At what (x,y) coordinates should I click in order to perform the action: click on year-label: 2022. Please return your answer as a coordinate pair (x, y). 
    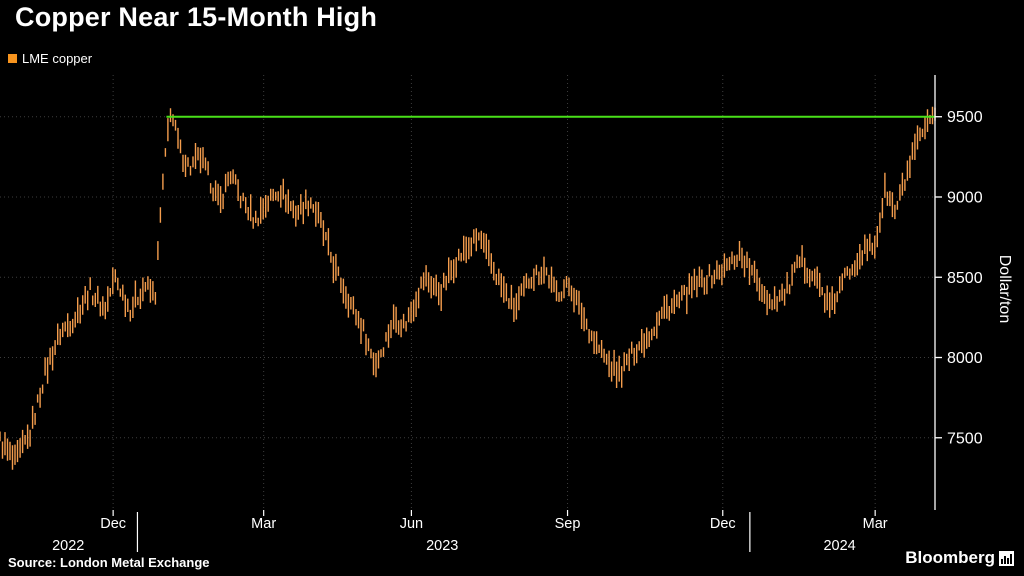
    Looking at the image, I should click on (68, 546).